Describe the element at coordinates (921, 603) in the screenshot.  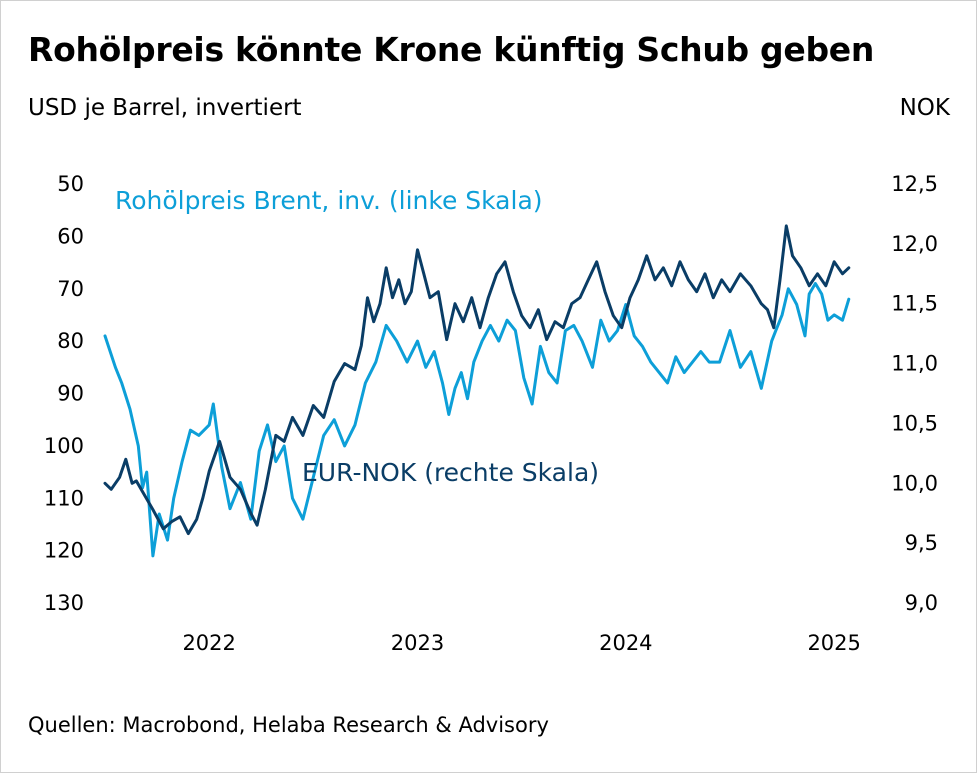
I see `right-tick-label: 9,0` at that location.